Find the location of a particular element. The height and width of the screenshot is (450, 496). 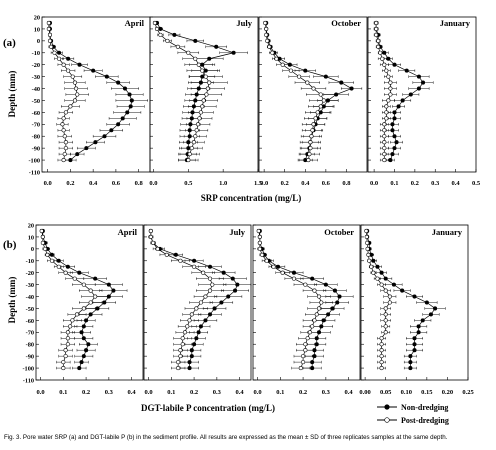

x-tick-label-a-january-5: 0.5 is located at coordinates (476, 183).